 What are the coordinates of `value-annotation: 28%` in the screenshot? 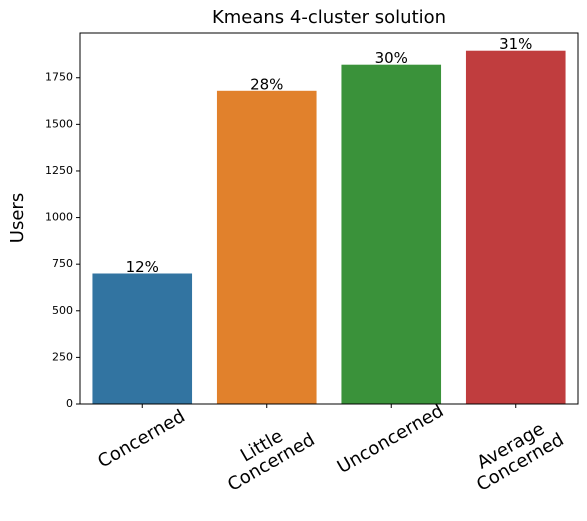 It's located at (266, 84).